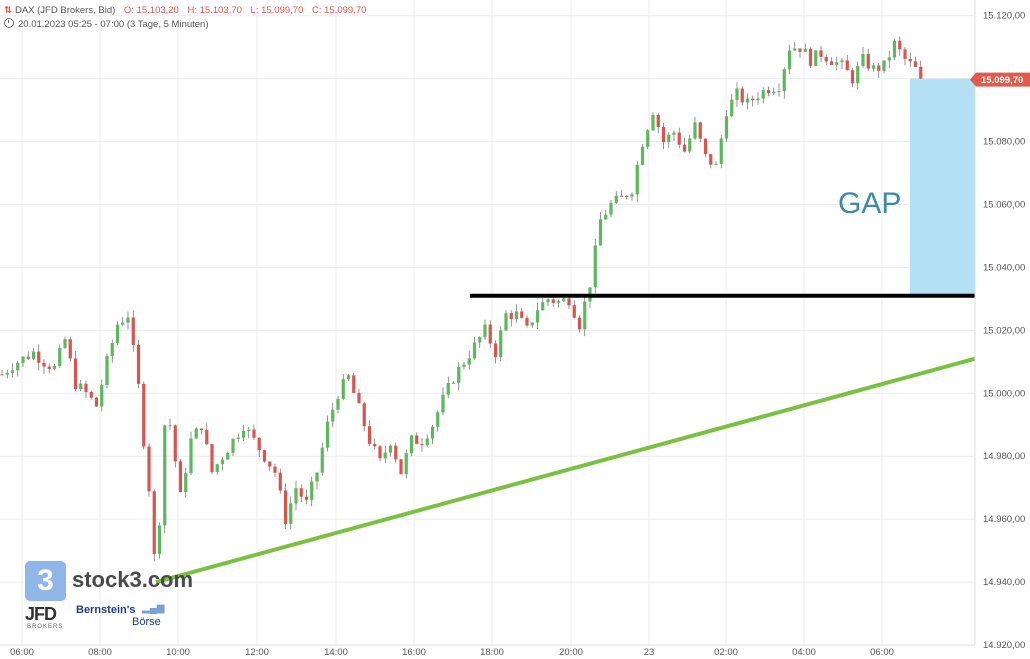  Describe the element at coordinates (1004, 582) in the screenshot. I see `y-tick-label: 14.940,00` at that location.